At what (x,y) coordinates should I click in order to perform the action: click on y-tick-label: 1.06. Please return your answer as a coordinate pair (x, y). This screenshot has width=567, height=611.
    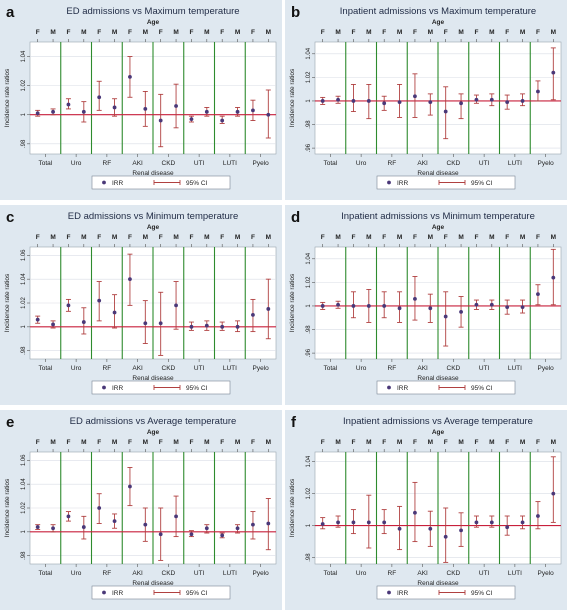
    Looking at the image, I should click on (24, 255).